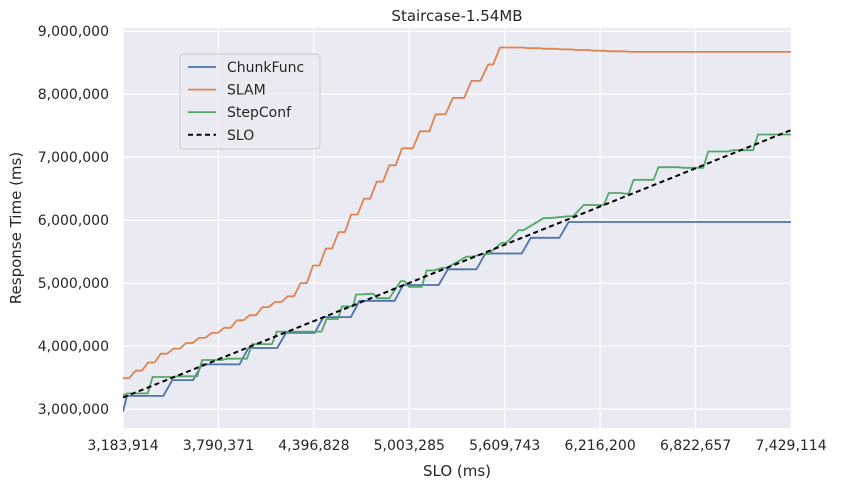 The image size is (841, 488). I want to click on y-tick-label: 4,000,000, so click(73, 347).